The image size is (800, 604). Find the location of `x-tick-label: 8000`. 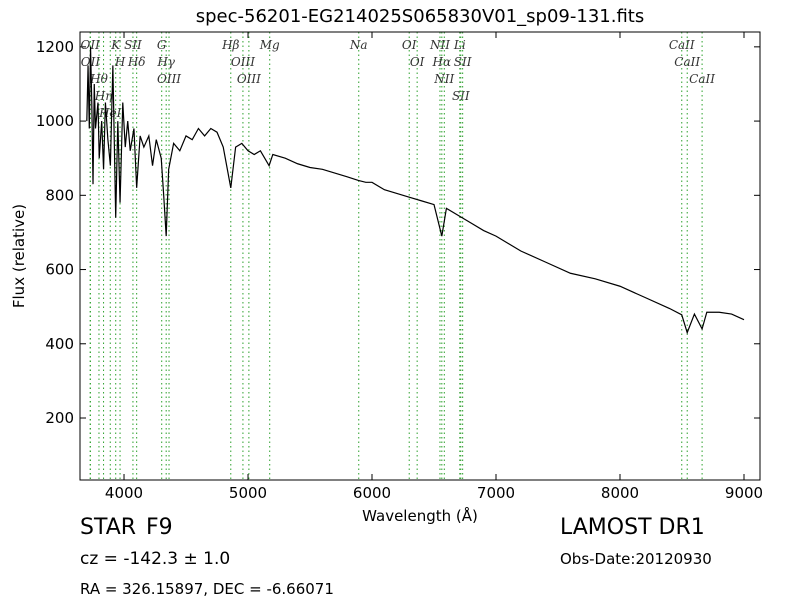

x-tick-label: 8000 is located at coordinates (620, 493).